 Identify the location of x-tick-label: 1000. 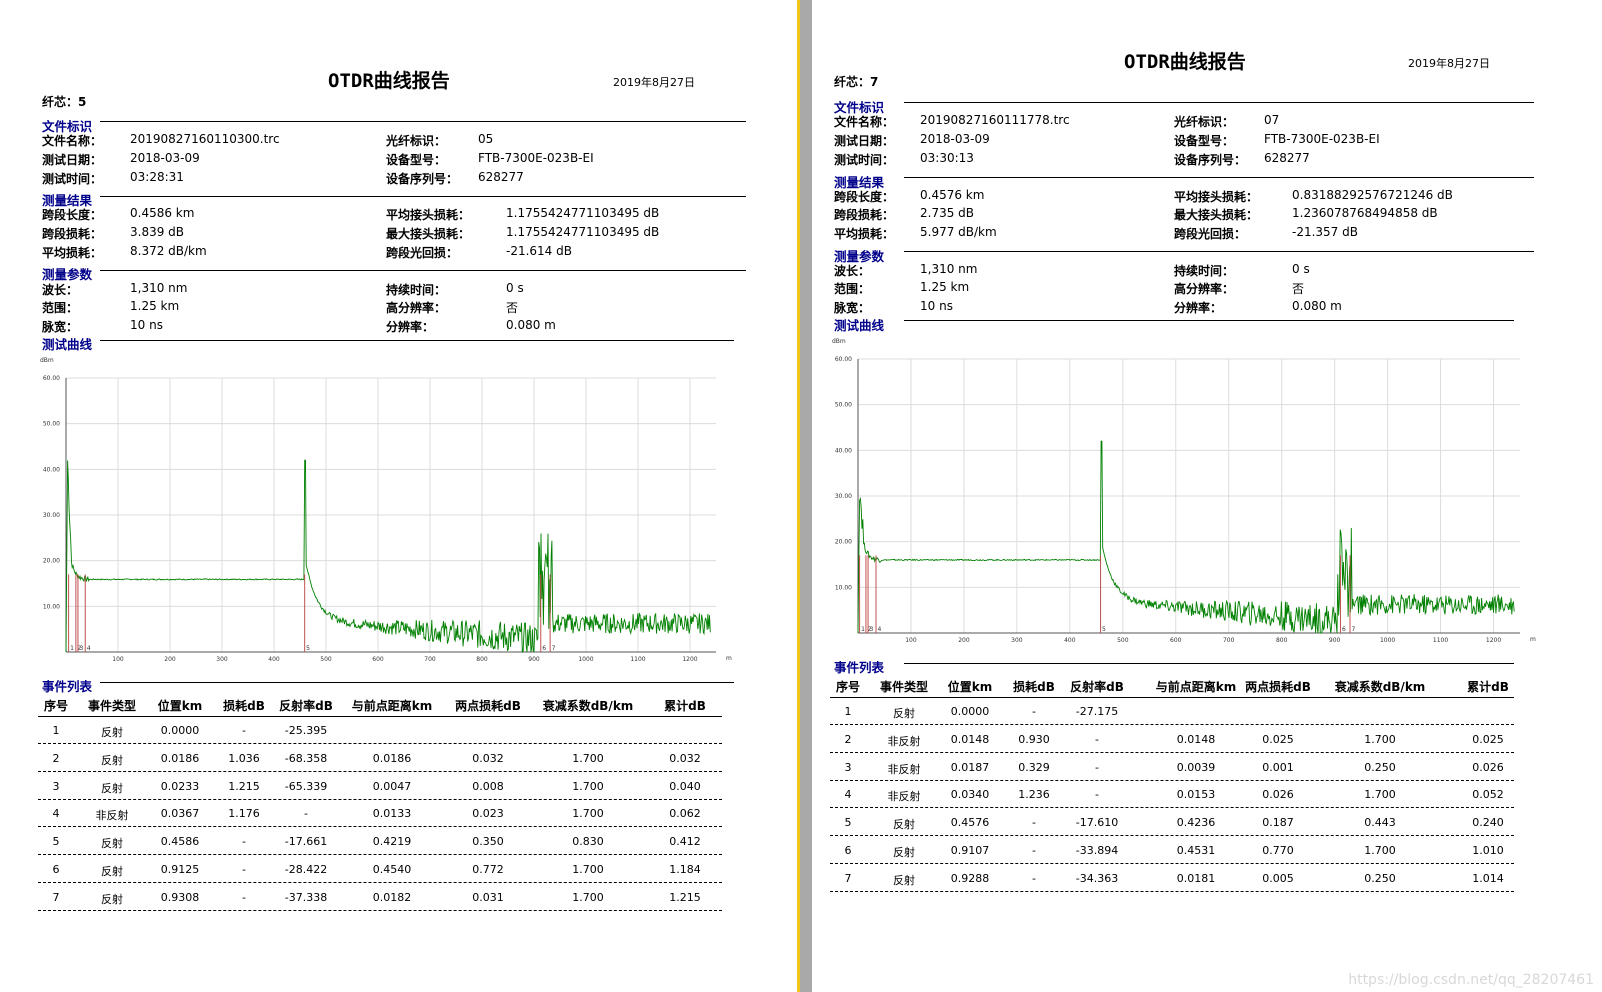
(585, 659).